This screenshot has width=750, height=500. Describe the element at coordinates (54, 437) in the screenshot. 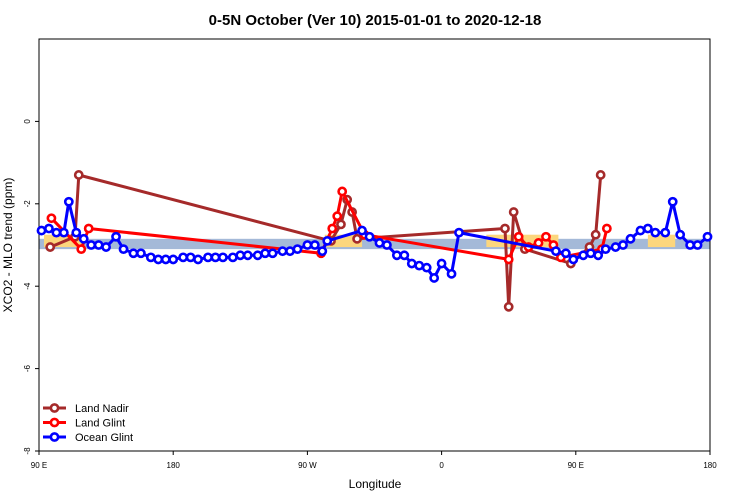

I see `legend-marker-ocean-glint` at that location.